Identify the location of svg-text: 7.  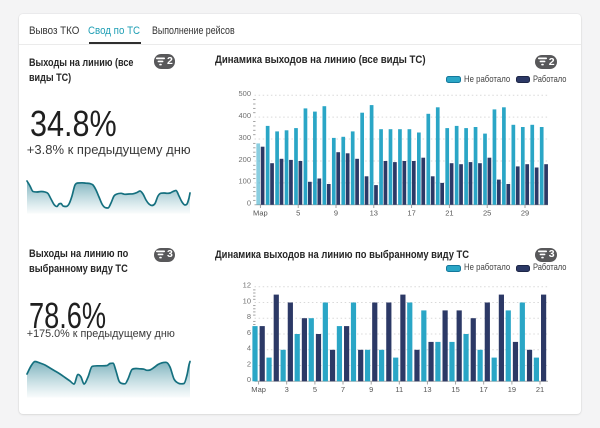
(343, 389).